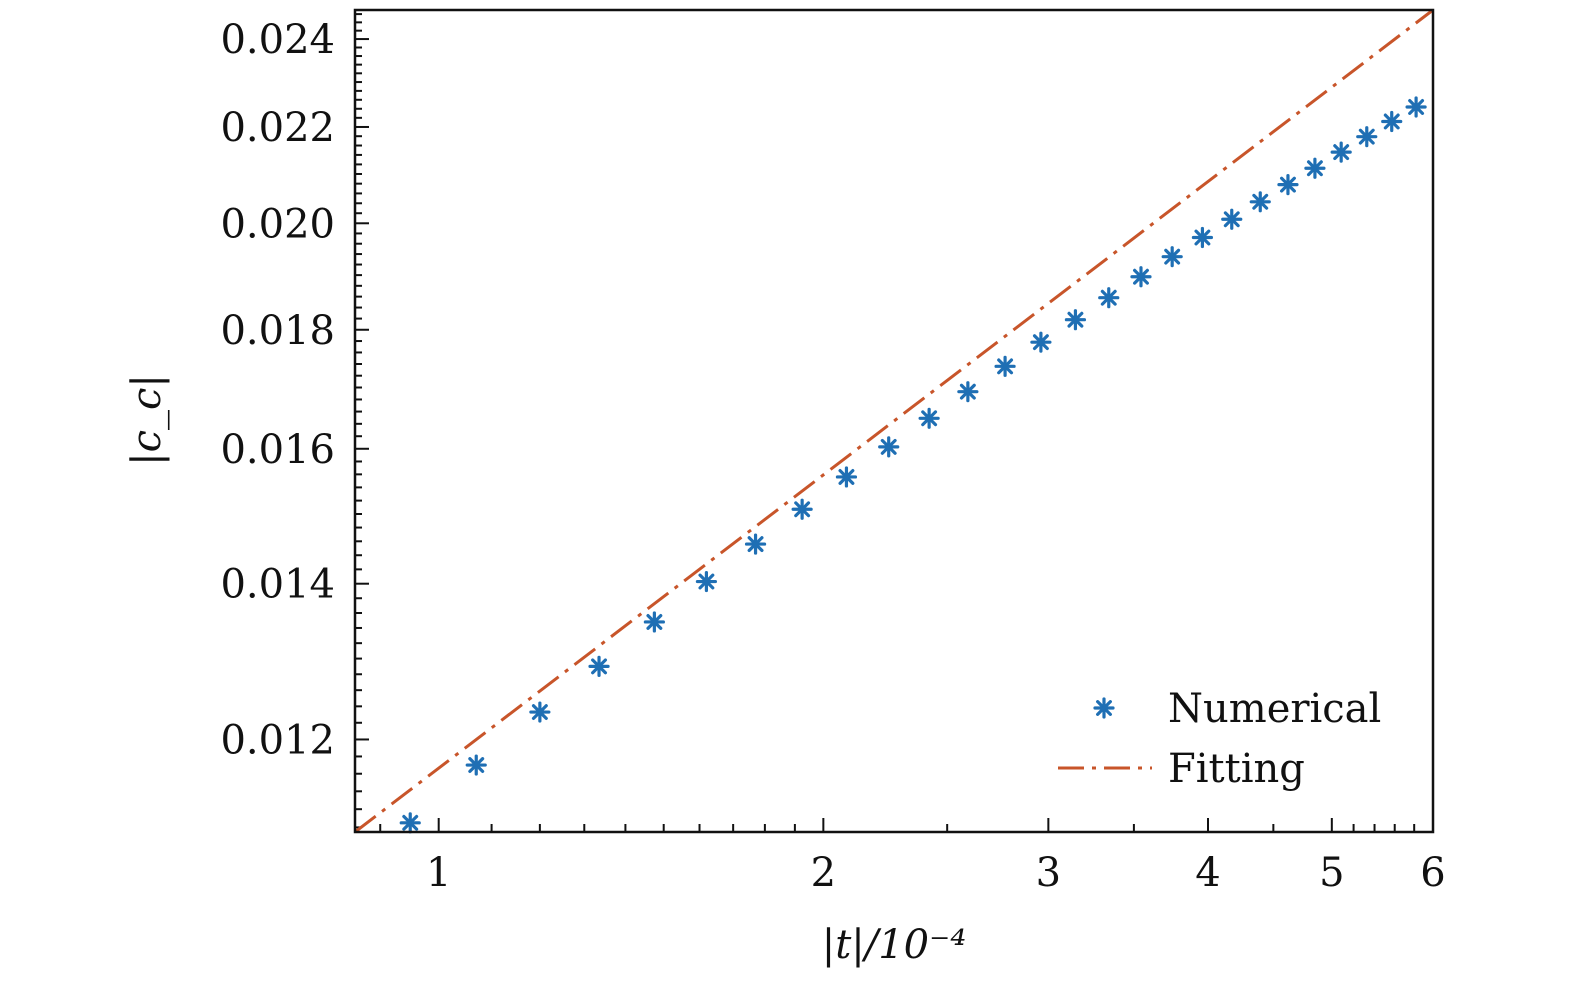 The height and width of the screenshot is (984, 1575). Describe the element at coordinates (277, 450) in the screenshot. I see `y-tick-label: 0.016` at that location.